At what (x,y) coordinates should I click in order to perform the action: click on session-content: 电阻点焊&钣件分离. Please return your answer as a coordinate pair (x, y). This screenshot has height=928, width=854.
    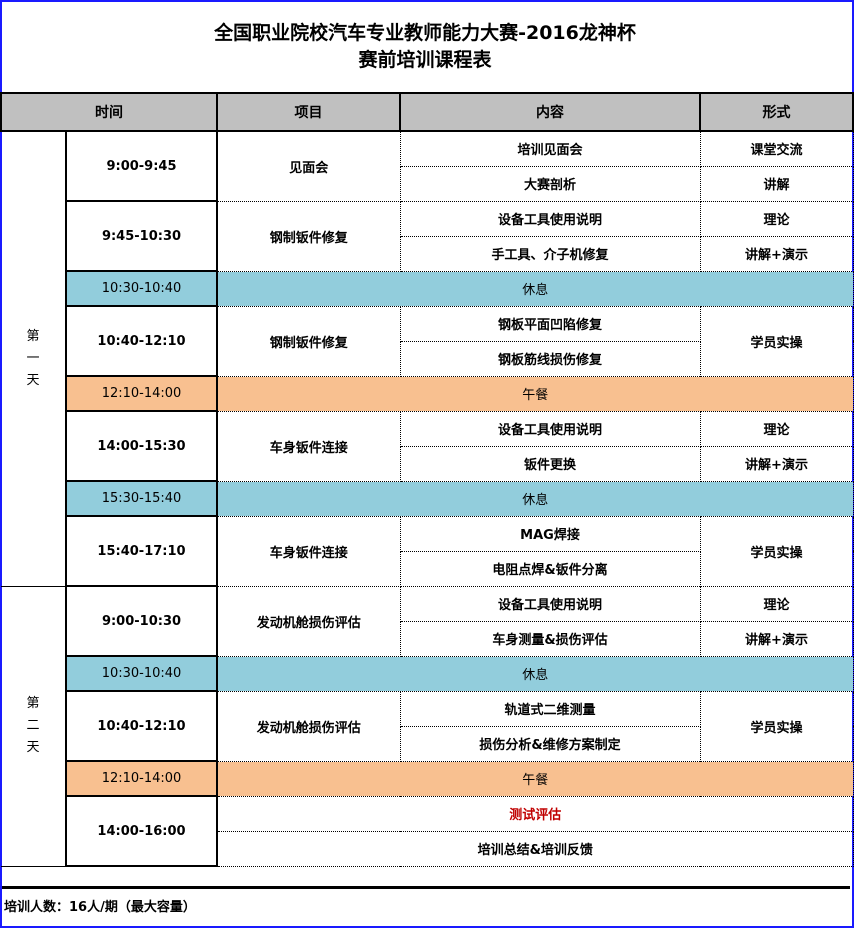
    Looking at the image, I should click on (550, 568).